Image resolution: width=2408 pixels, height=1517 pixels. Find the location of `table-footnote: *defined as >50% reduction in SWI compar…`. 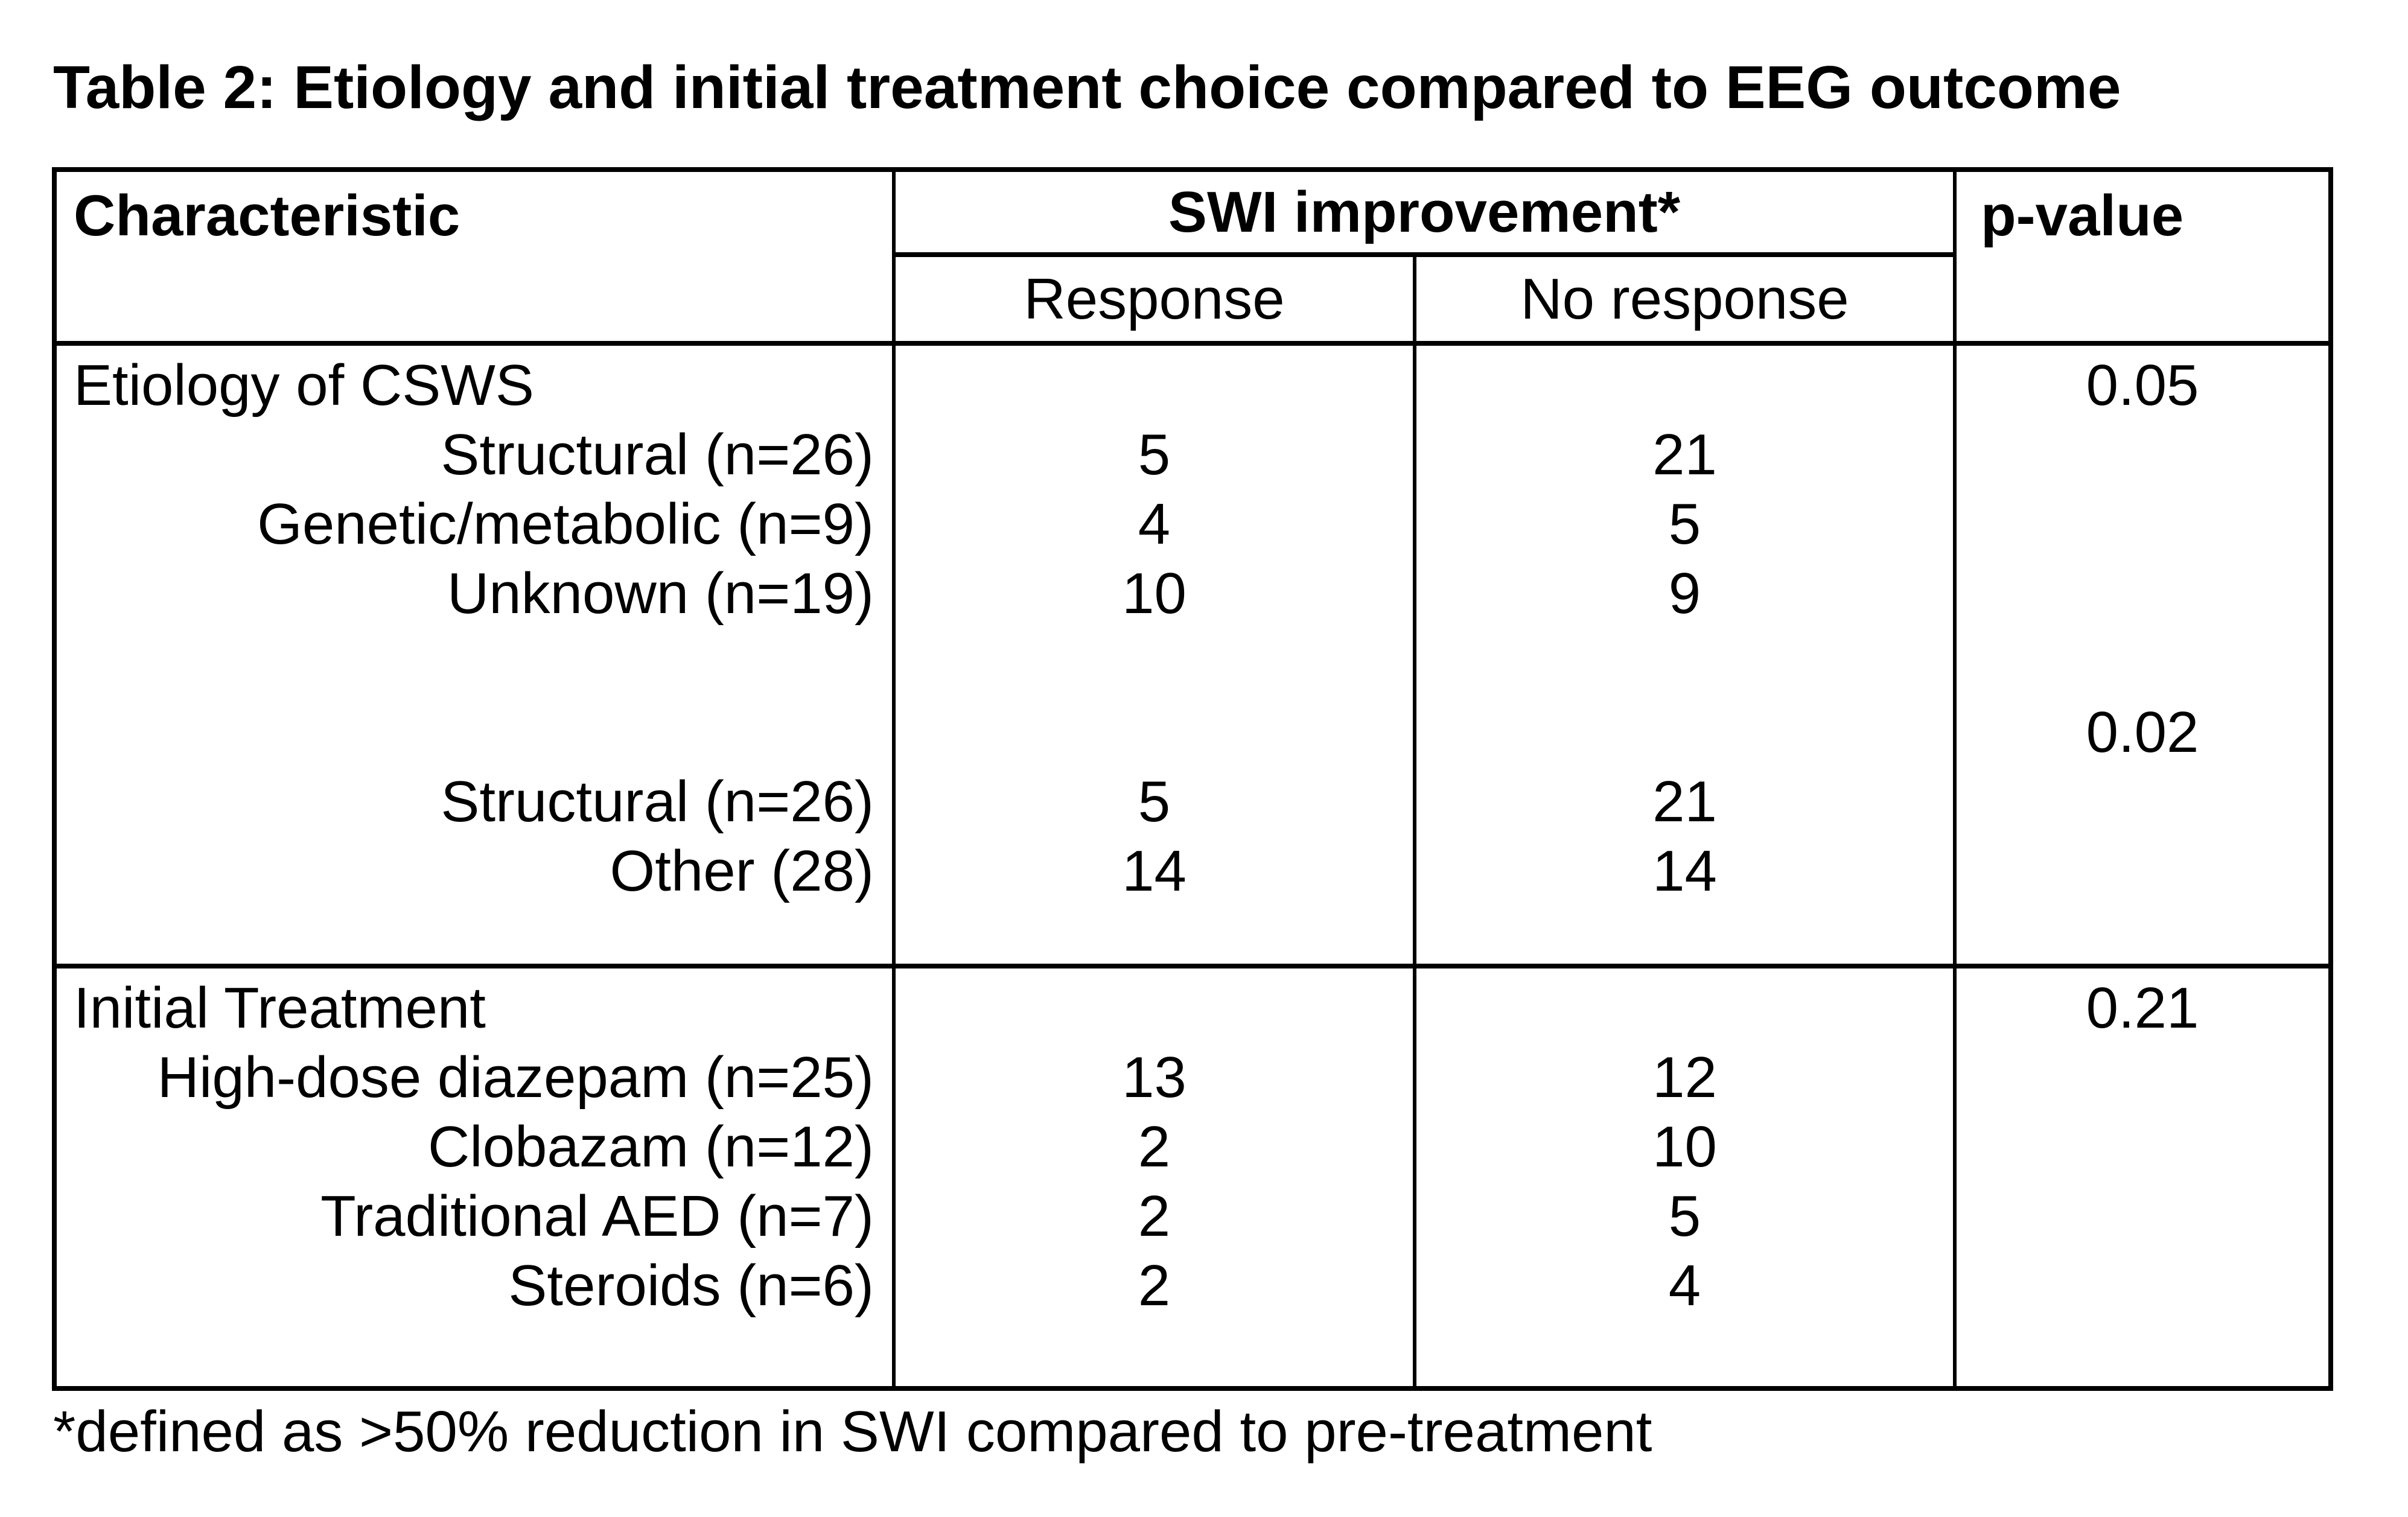

table-footnote: *defined as >50% reduction in SWI compar… is located at coordinates (852, 1432).